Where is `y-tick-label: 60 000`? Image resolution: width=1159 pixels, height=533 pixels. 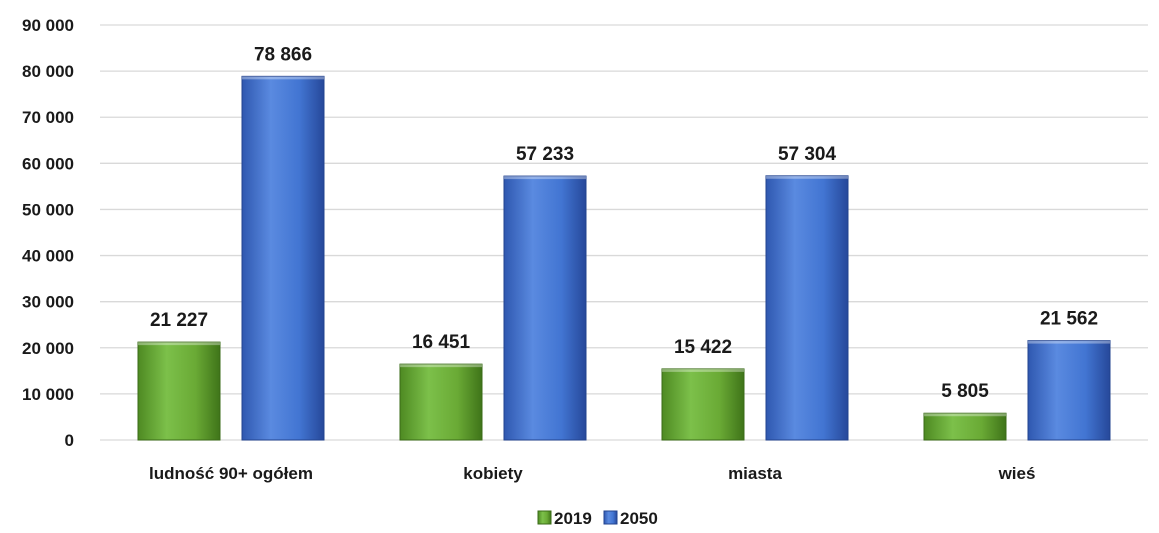
y-tick-label: 60 000 is located at coordinates (48, 163).